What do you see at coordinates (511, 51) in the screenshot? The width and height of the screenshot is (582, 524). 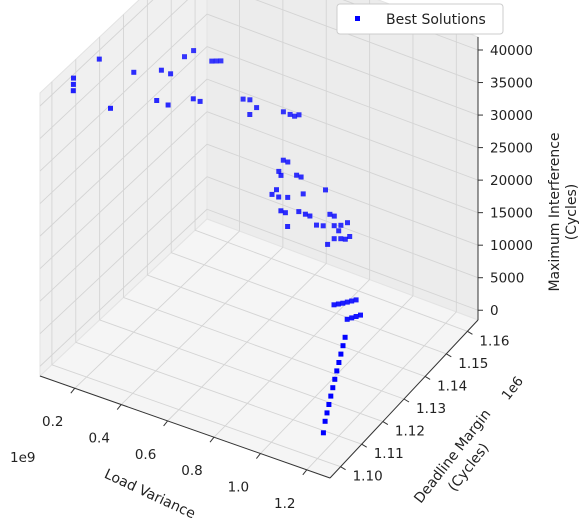 I see `z-tick-label: 40000` at bounding box center [511, 51].